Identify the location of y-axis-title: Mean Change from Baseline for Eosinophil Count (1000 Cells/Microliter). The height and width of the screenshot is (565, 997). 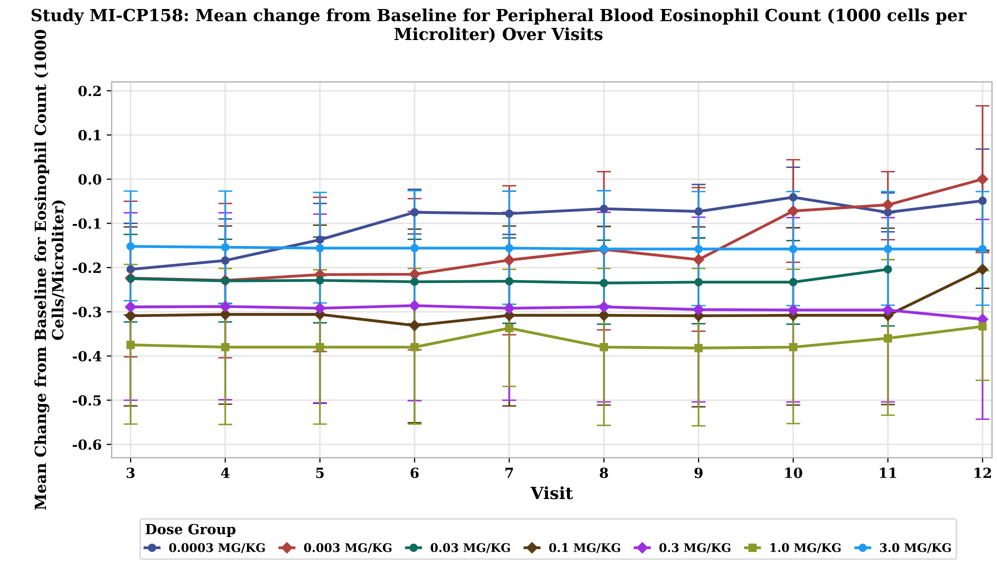
(50, 270).